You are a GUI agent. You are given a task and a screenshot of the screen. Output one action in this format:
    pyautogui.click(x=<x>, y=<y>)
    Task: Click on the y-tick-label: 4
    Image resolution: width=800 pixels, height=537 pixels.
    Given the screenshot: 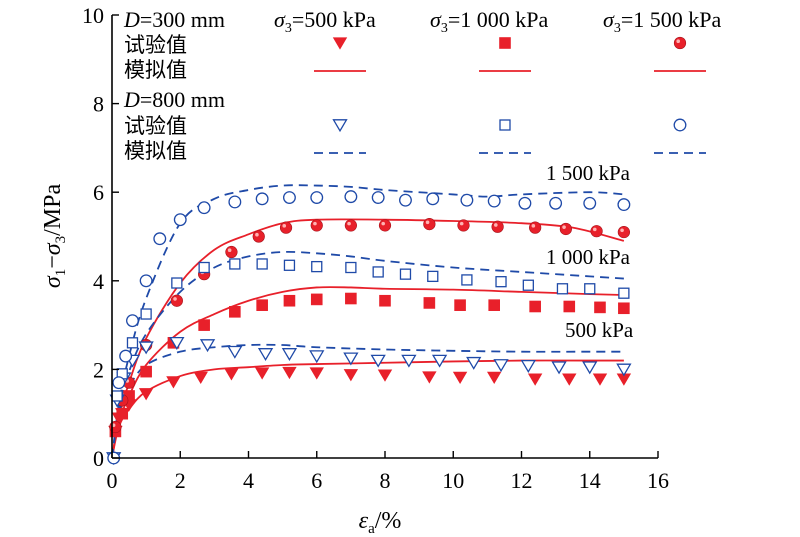 What is the action you would take?
    pyautogui.click(x=98, y=281)
    